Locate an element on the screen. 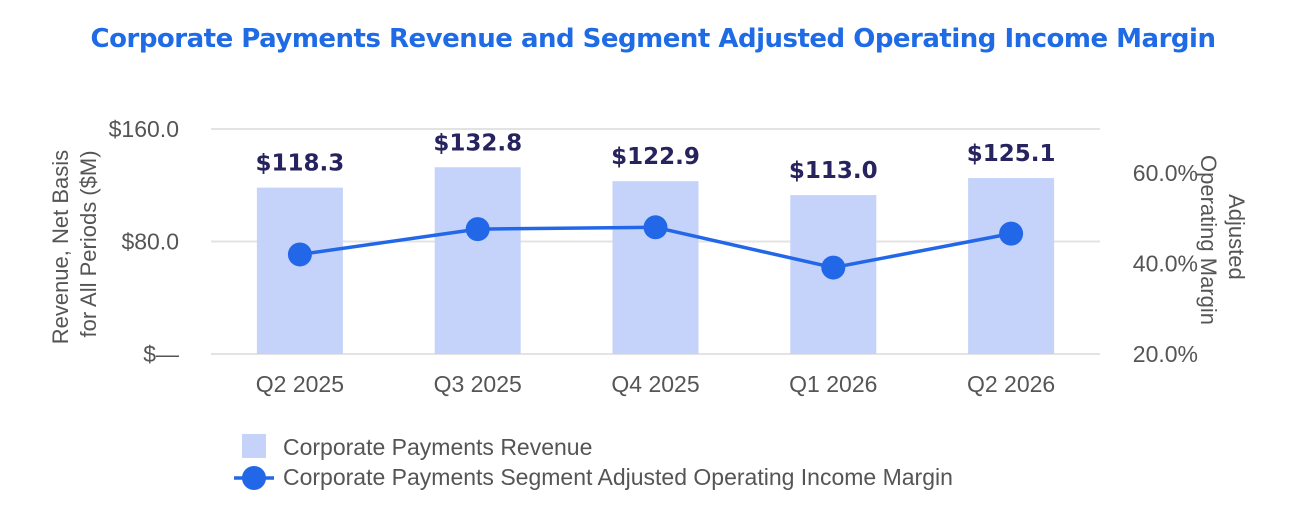 The height and width of the screenshot is (530, 1306). y-tick-label: $160.0 is located at coordinates (144, 129).